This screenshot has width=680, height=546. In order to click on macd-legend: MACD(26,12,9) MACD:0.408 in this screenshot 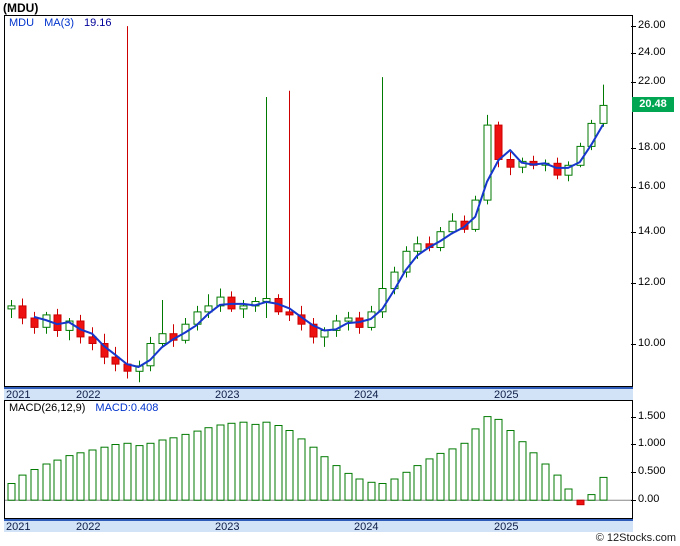, I will do `click(88, 408)`.